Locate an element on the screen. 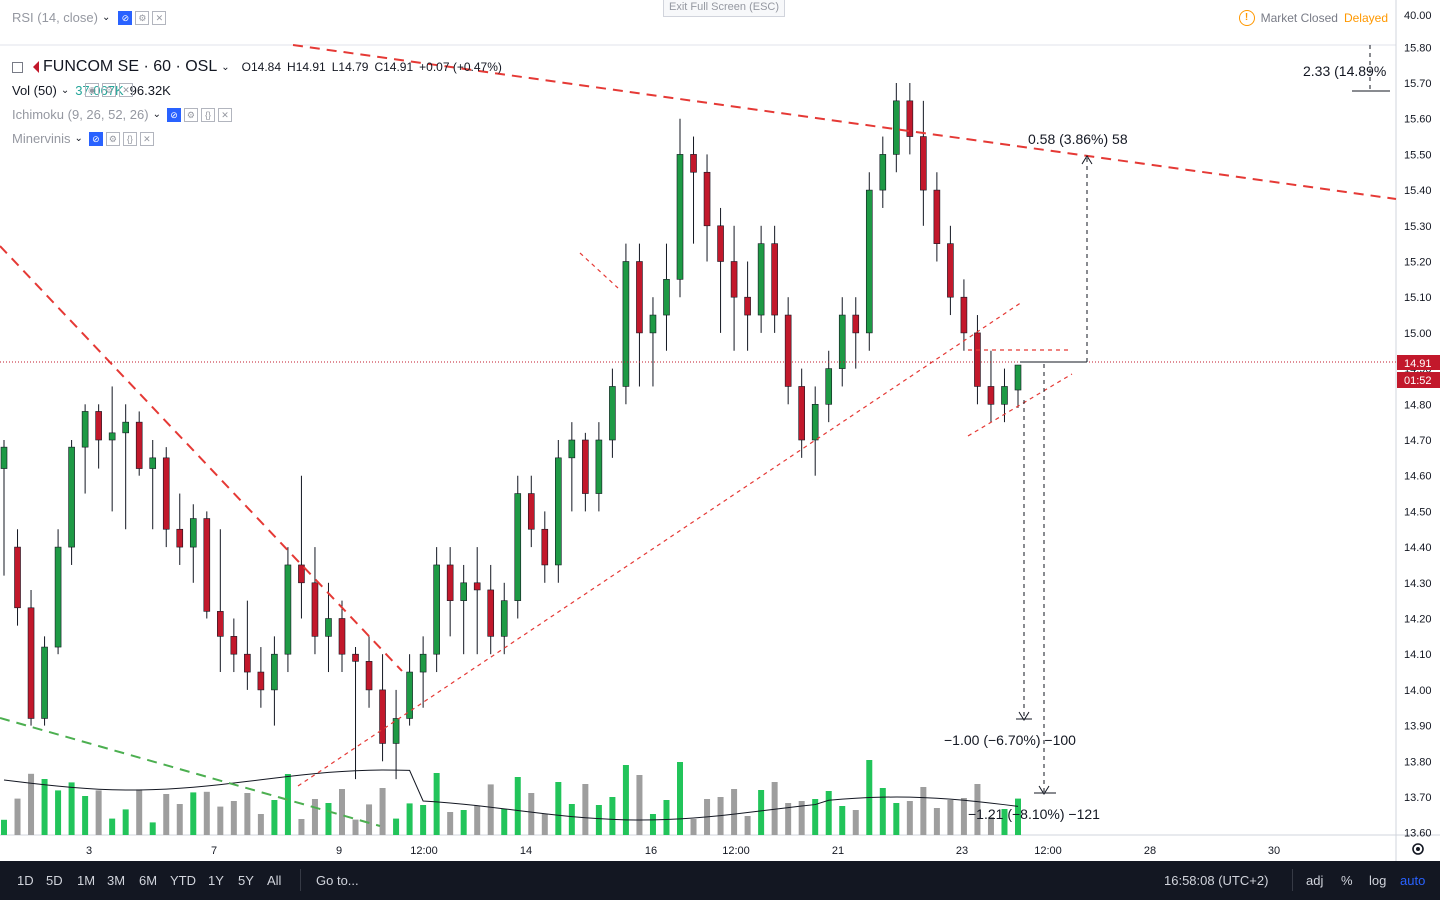 This screenshot has height=900, width=1440. green-trendline is located at coordinates (190, 772).